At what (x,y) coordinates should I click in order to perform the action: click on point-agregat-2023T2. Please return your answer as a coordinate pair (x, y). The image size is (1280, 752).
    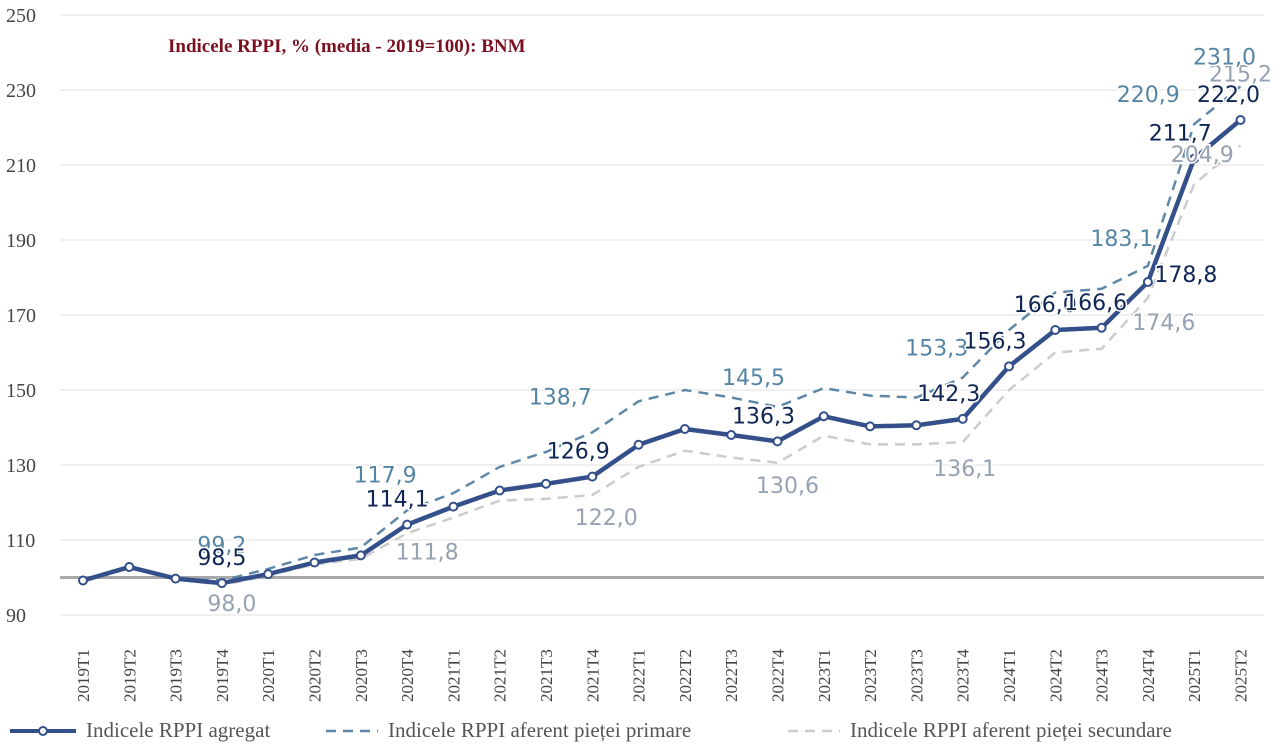
    Looking at the image, I should click on (870, 426).